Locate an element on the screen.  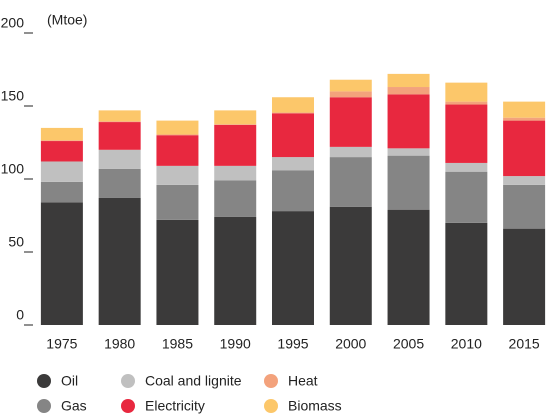
y-tick-label: 50 is located at coordinates (16, 242).